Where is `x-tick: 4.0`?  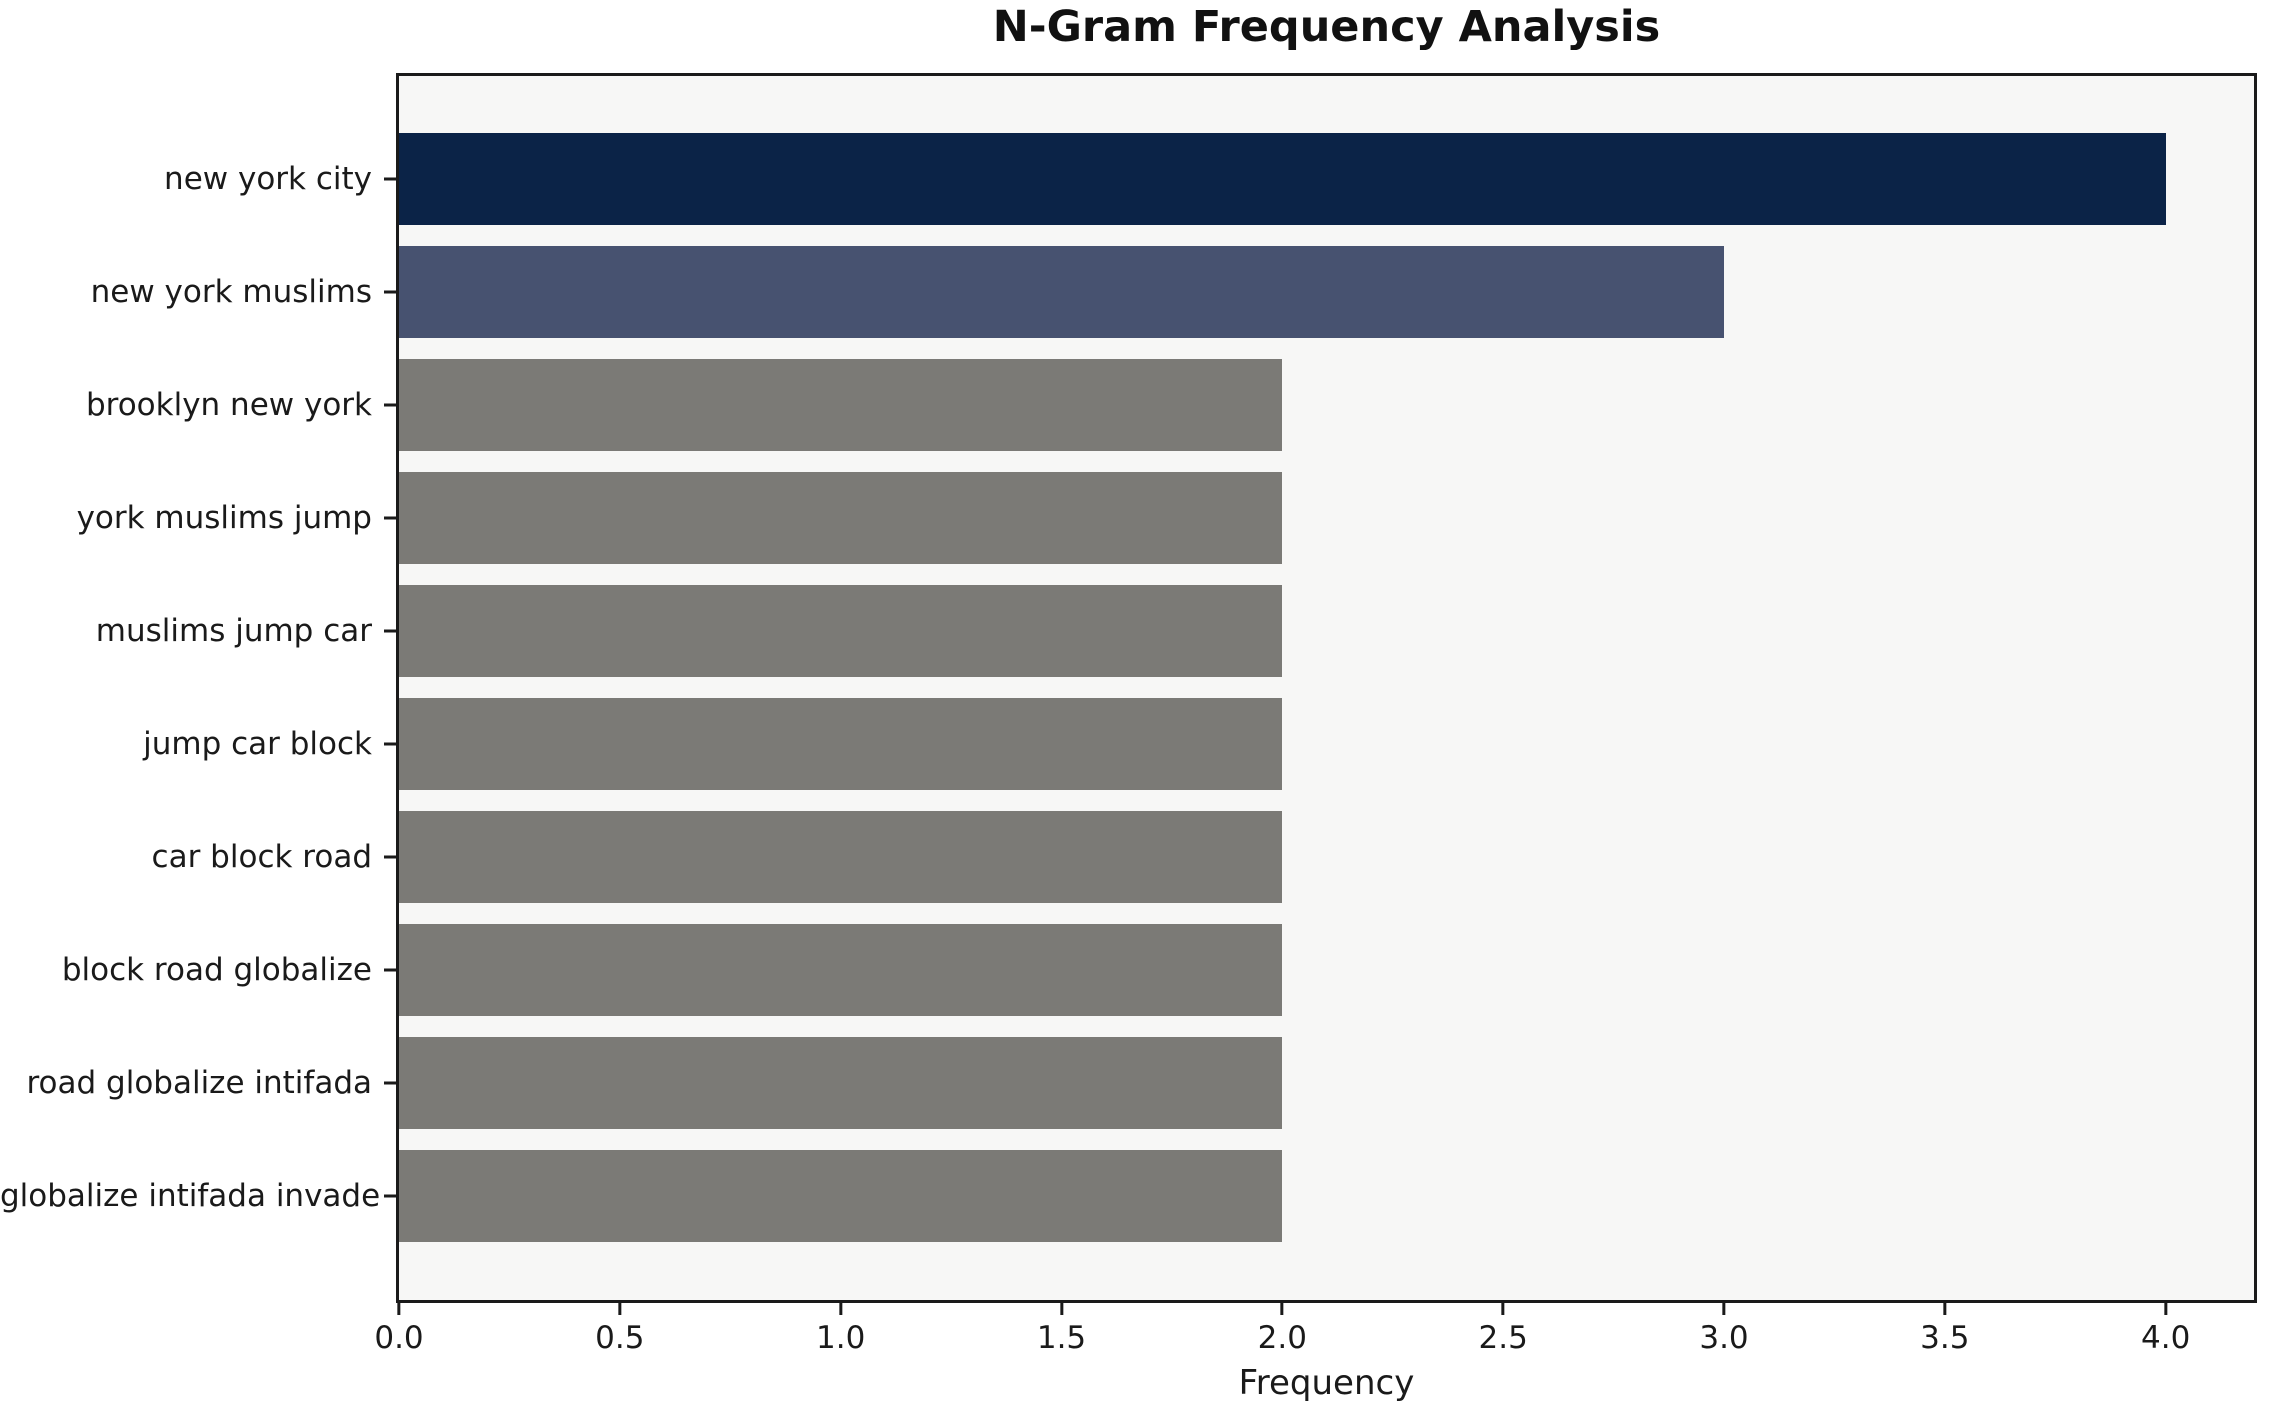 x-tick: 4.0 is located at coordinates (2165, 1329).